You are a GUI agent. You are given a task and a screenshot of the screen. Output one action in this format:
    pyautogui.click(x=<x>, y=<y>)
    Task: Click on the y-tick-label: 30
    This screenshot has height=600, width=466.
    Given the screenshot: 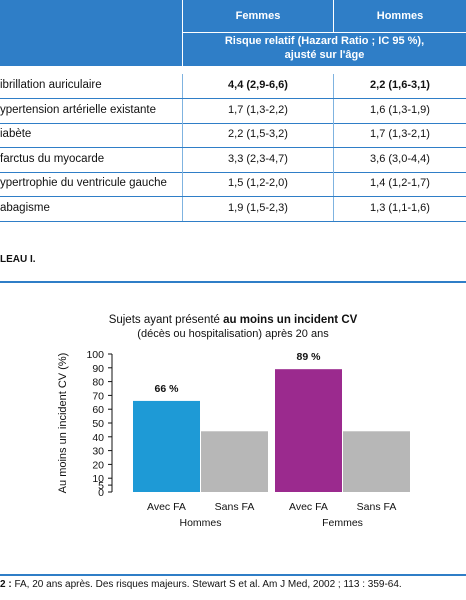 What is the action you would take?
    pyautogui.click(x=98, y=452)
    